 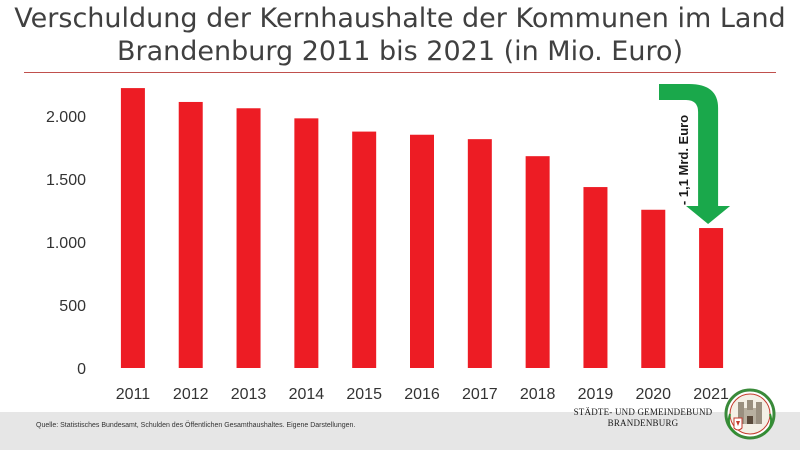 I want to click on y-tick-label: 2.000, so click(x=66, y=117).